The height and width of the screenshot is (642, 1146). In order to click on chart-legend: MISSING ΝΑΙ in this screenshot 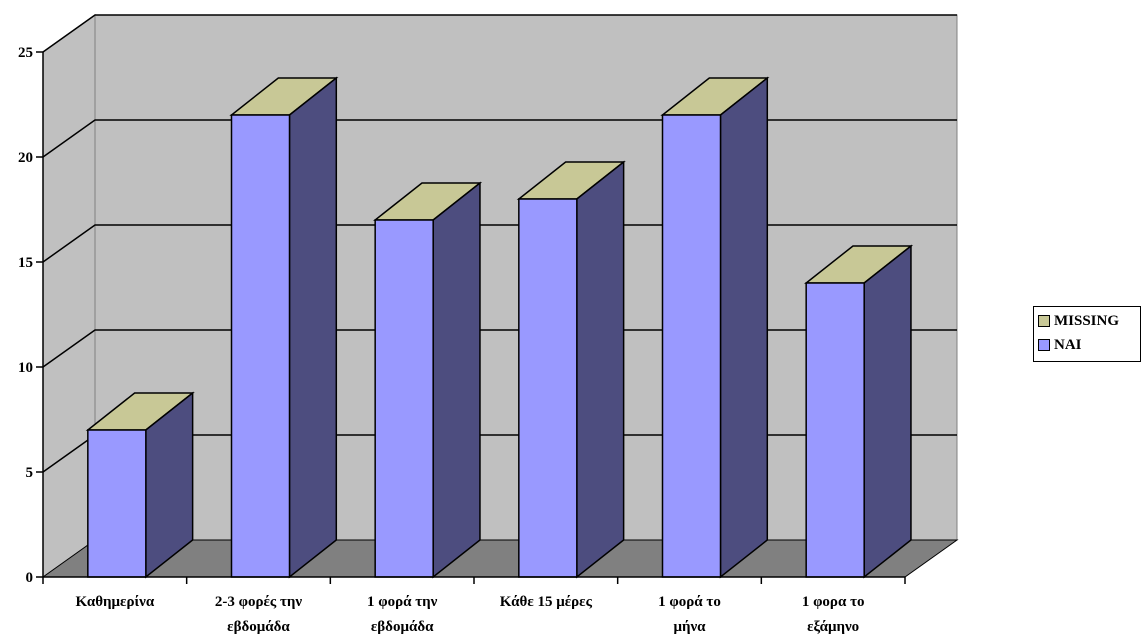, I will do `click(1087, 334)`.